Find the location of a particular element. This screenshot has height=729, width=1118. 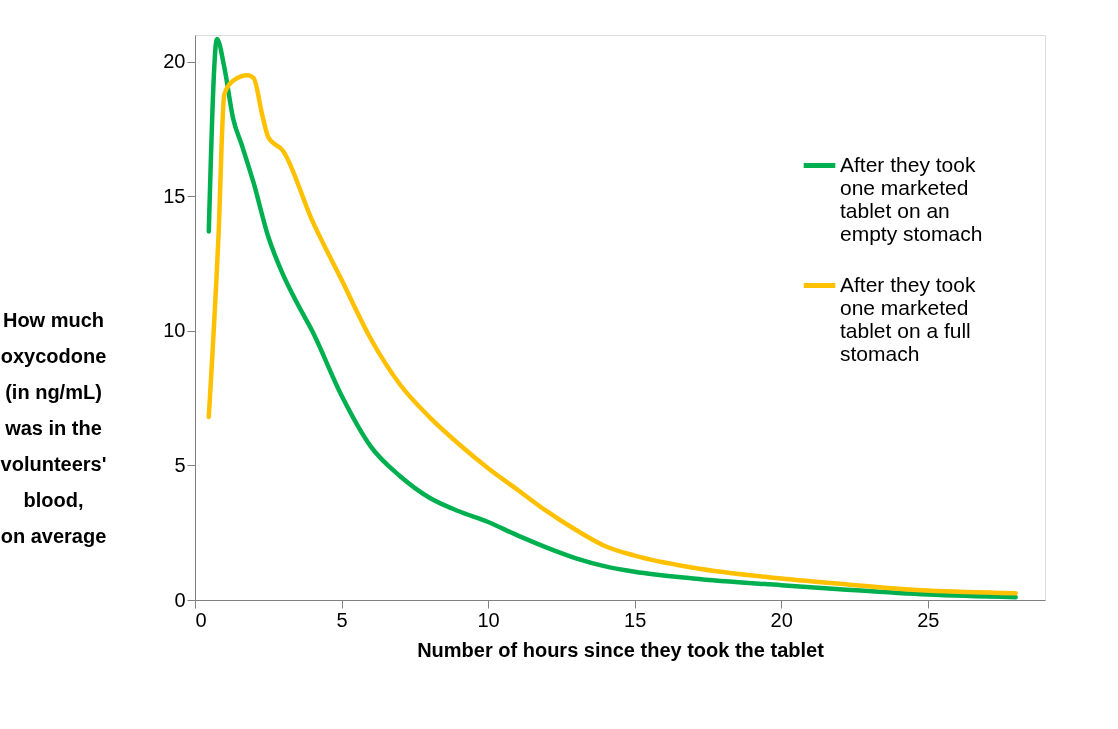

x-axis-title: Number of hours since they took the tablet is located at coordinates (621, 649).